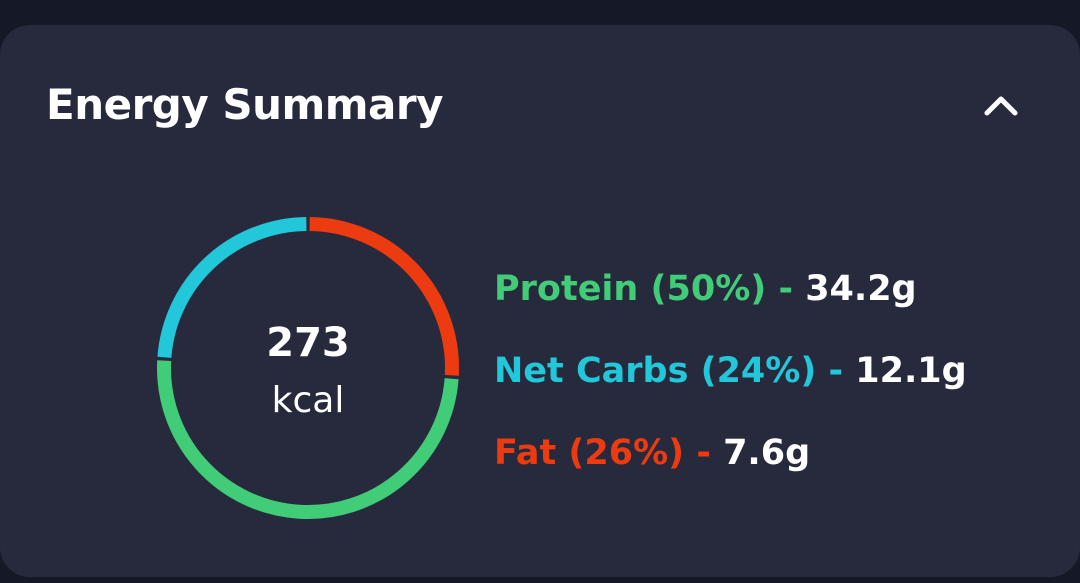 The image size is (1080, 583). Describe the element at coordinates (384, 296) in the screenshot. I see `donut-segment-fat` at that location.